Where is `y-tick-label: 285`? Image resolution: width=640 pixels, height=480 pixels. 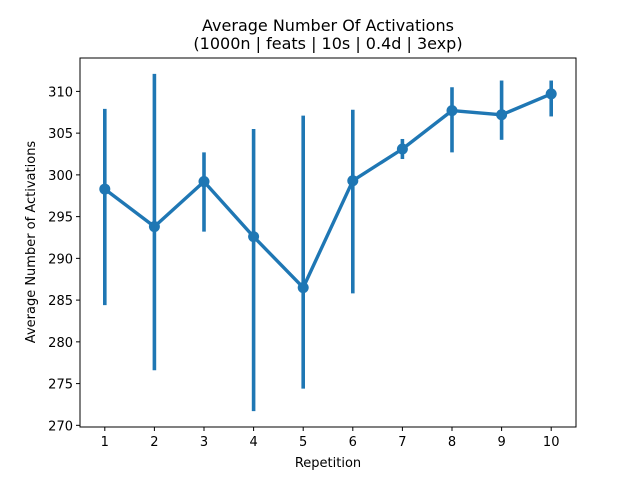
y-tick-label: 285 is located at coordinates (60, 301).